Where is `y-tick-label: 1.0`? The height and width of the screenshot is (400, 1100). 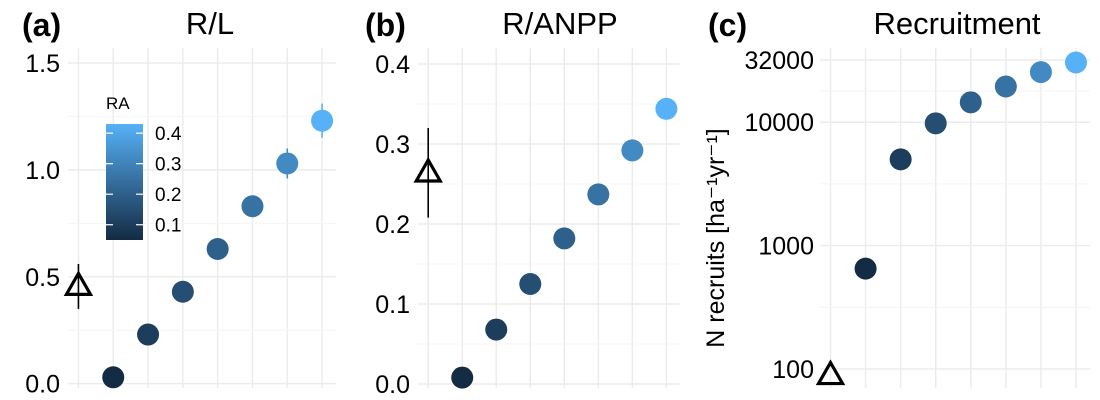 y-tick-label: 1.0 is located at coordinates (42, 171).